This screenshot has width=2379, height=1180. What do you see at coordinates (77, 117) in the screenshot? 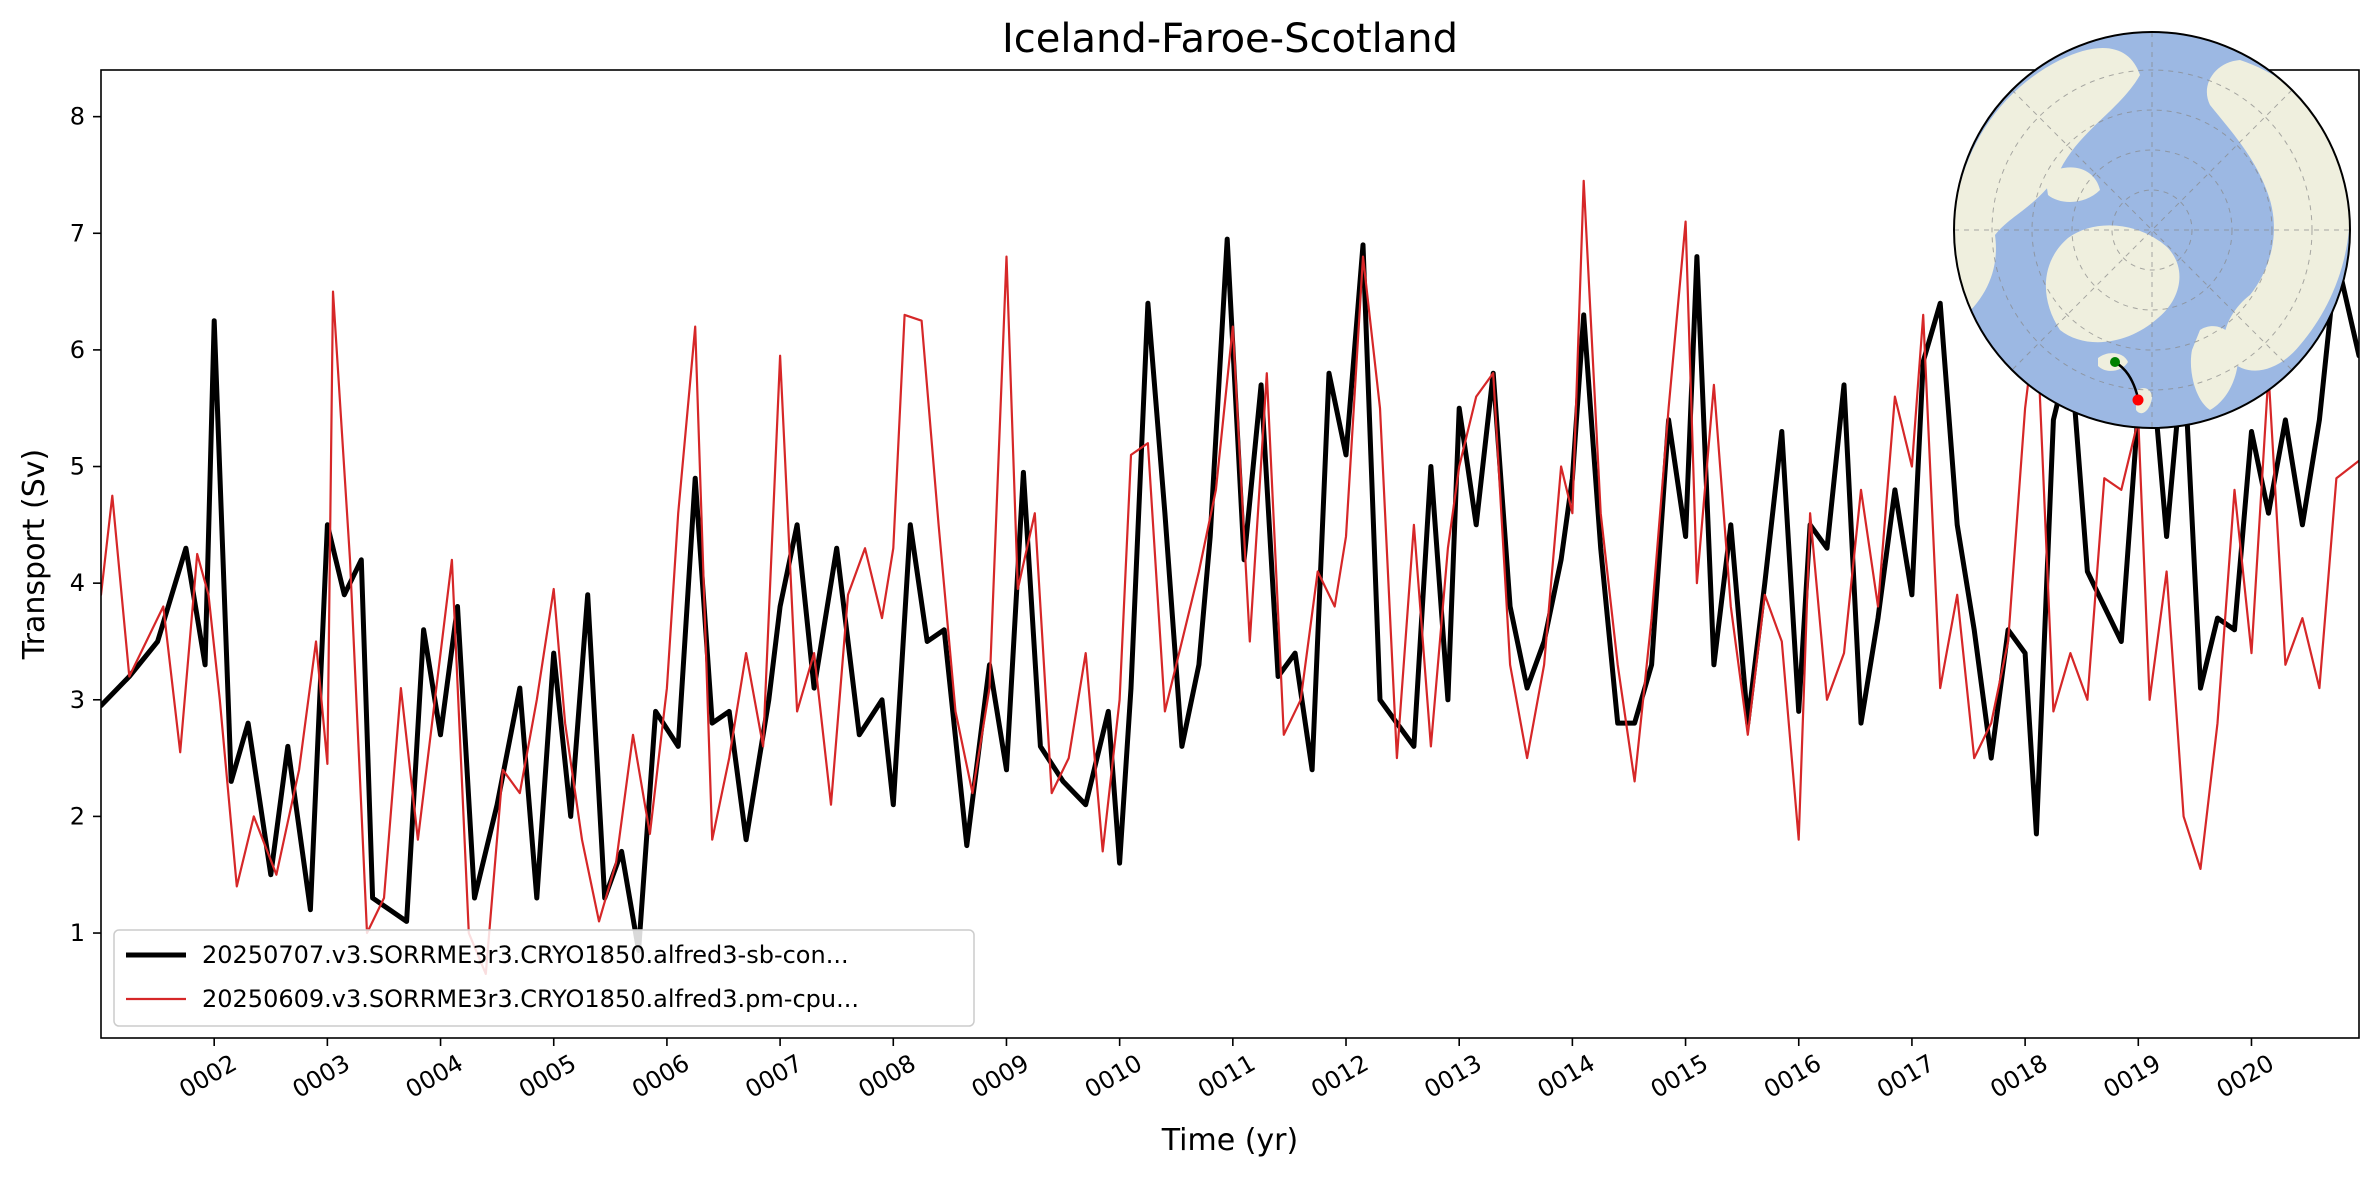
I see `y-tick-label: 8` at bounding box center [77, 117].